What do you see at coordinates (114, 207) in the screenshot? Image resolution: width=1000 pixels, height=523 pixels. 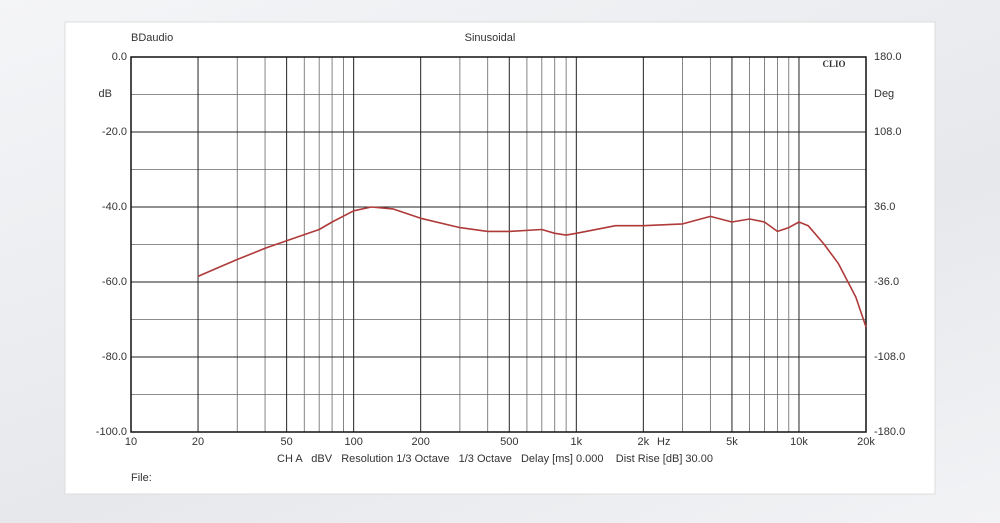 I see `y-tick-label: -40.0` at bounding box center [114, 207].